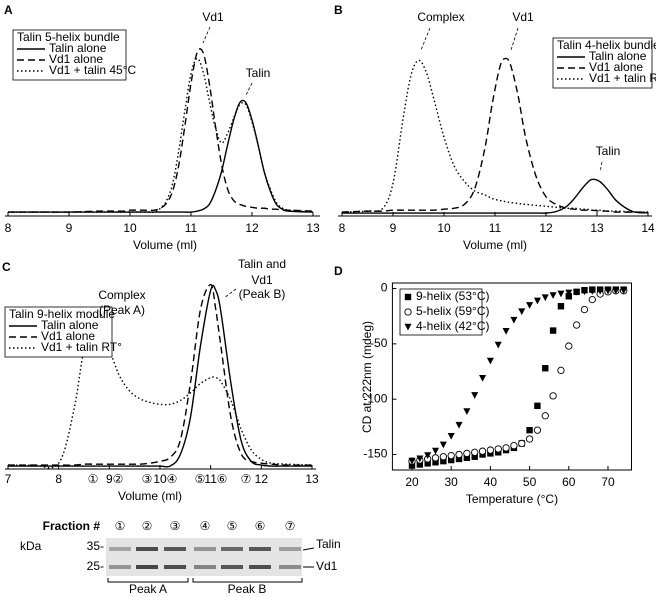 The image size is (656, 597). I want to click on legend-label: 9-helix (53°C), so click(453, 296).